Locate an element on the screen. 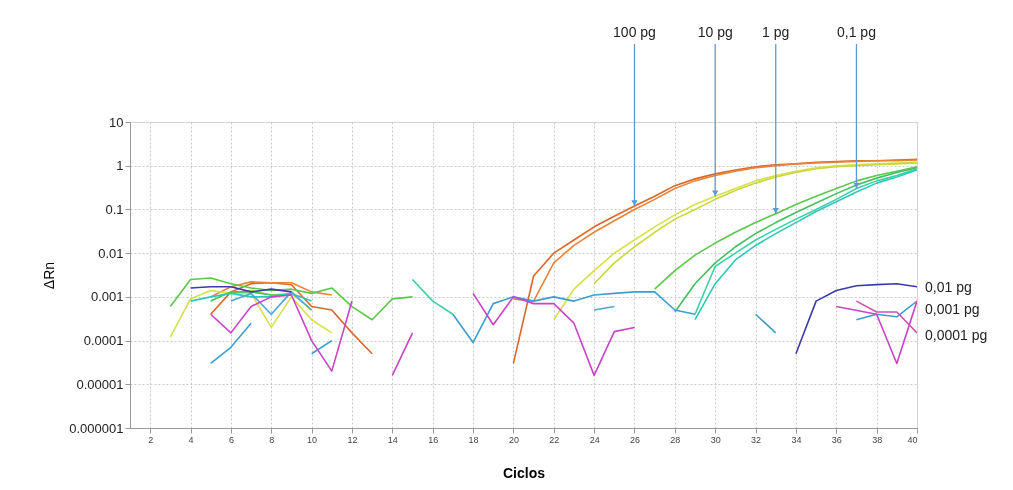  y-tick-label: 0.01 is located at coordinates (111, 253).